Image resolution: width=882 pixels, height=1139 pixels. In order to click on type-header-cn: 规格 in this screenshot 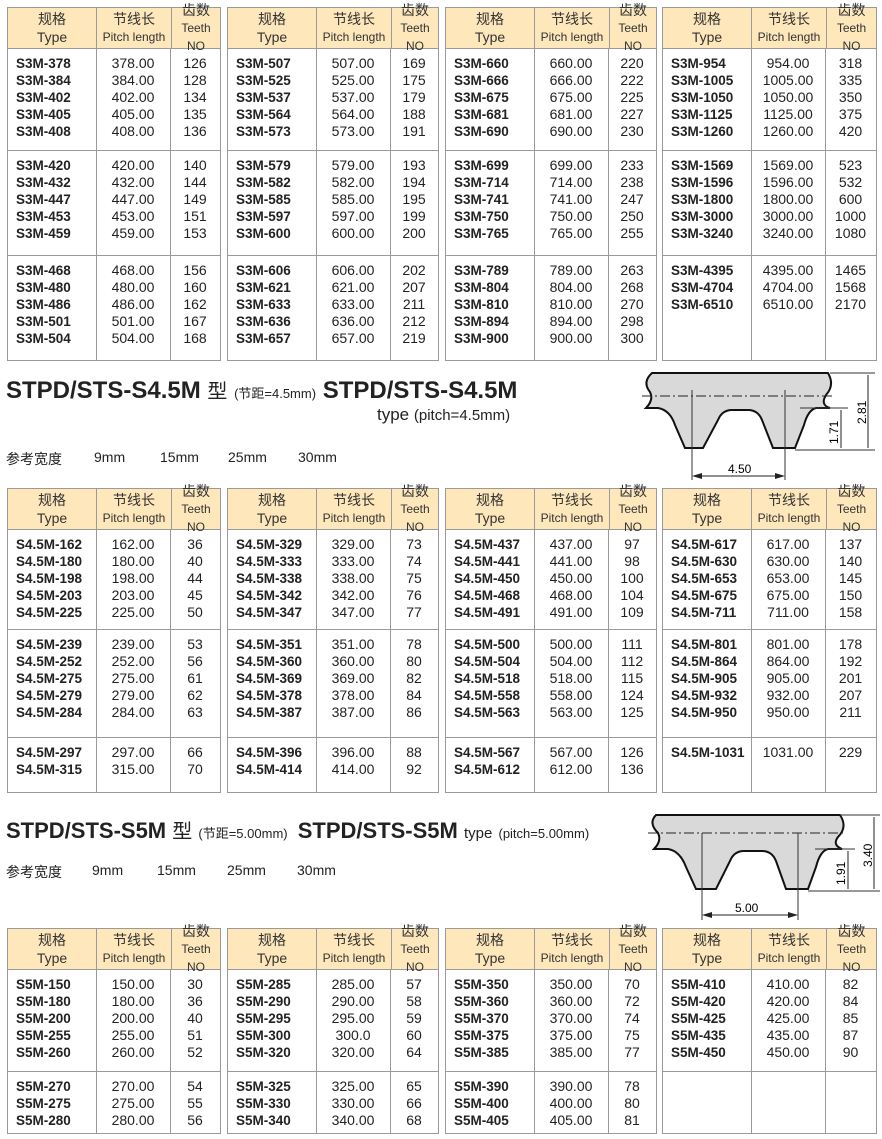, I will do `click(52, 940)`.